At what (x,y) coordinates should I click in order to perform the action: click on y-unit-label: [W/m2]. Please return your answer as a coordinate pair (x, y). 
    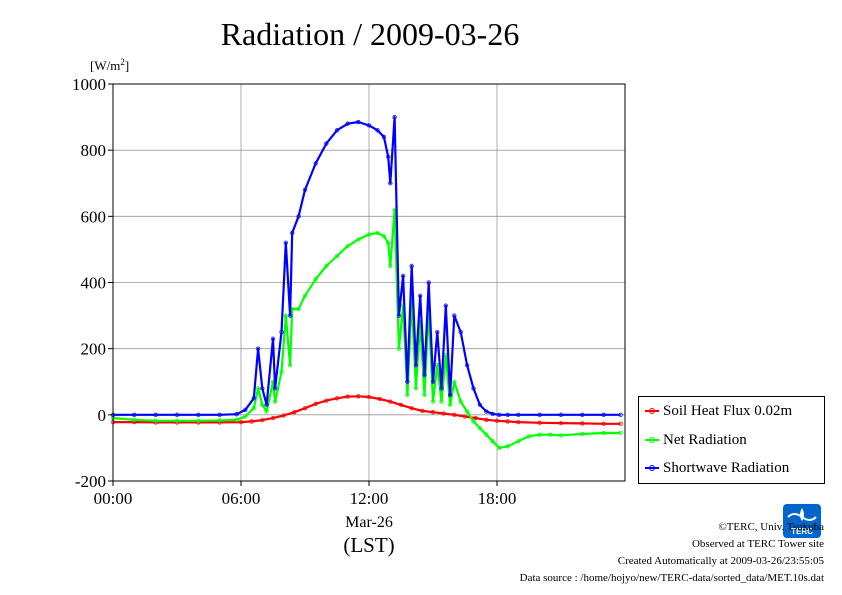
    Looking at the image, I should click on (109, 65).